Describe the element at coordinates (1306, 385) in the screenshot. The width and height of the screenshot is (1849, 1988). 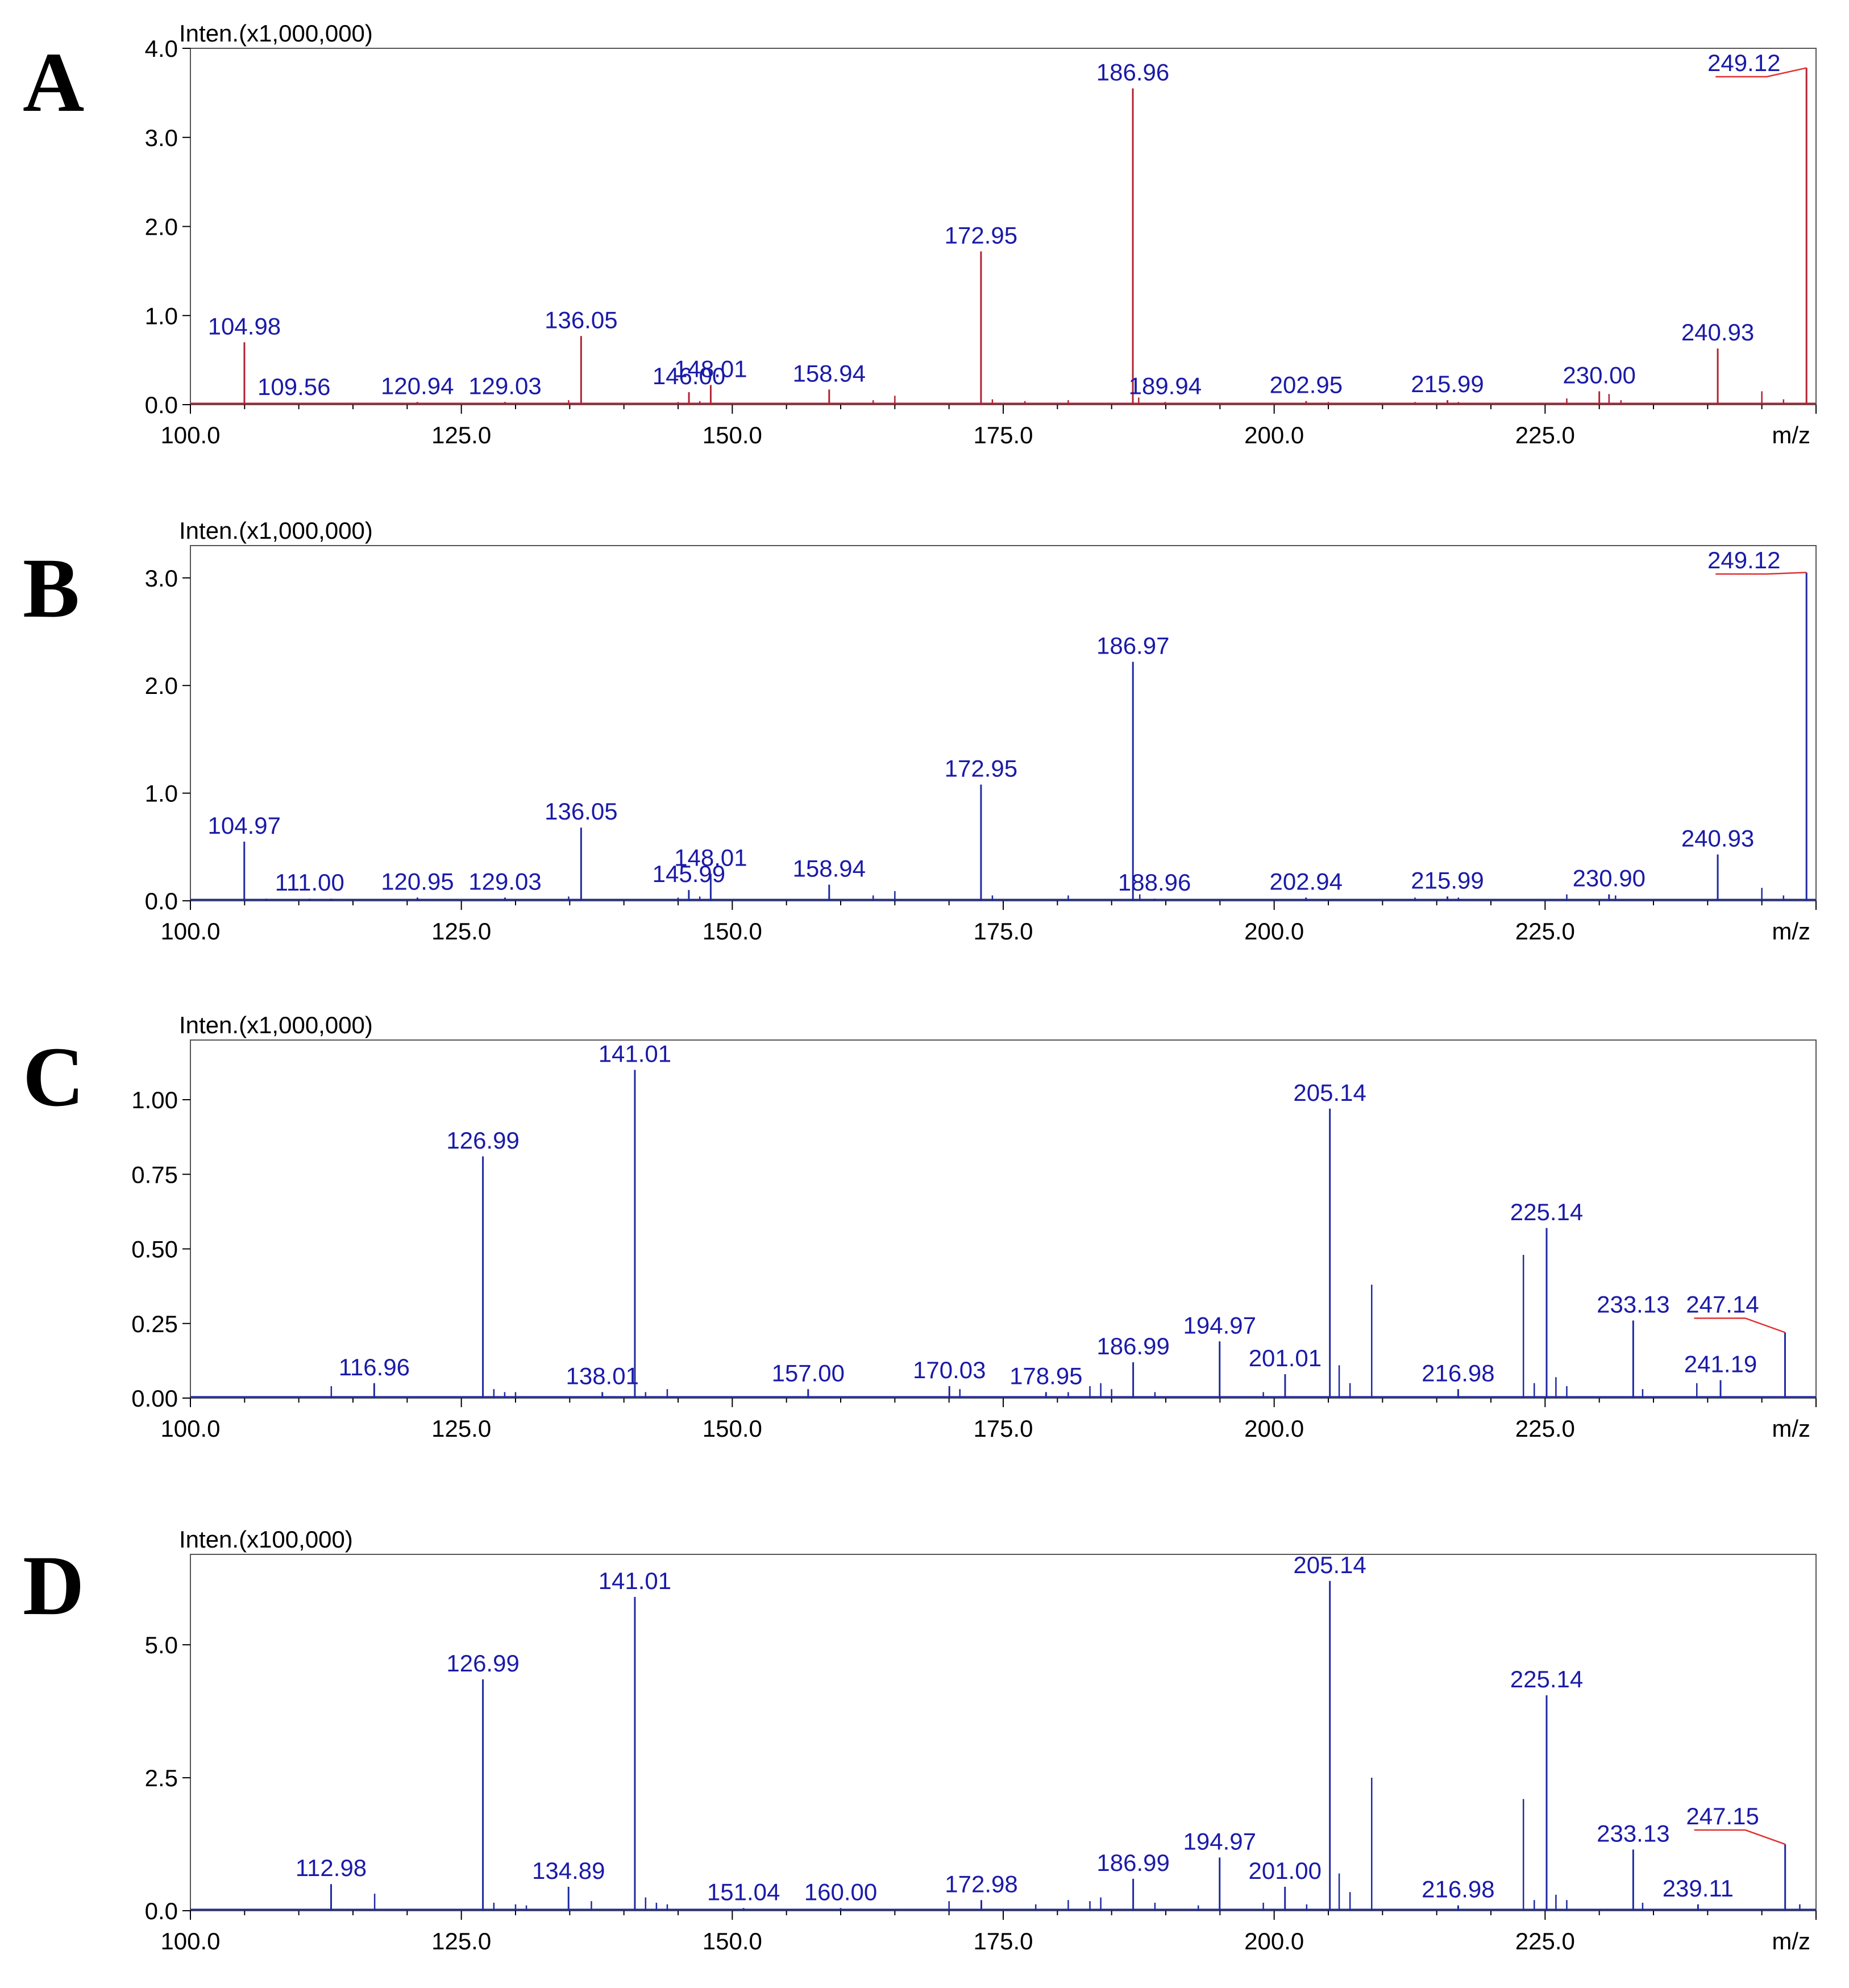
I see `peak-label: 202.95` at that location.